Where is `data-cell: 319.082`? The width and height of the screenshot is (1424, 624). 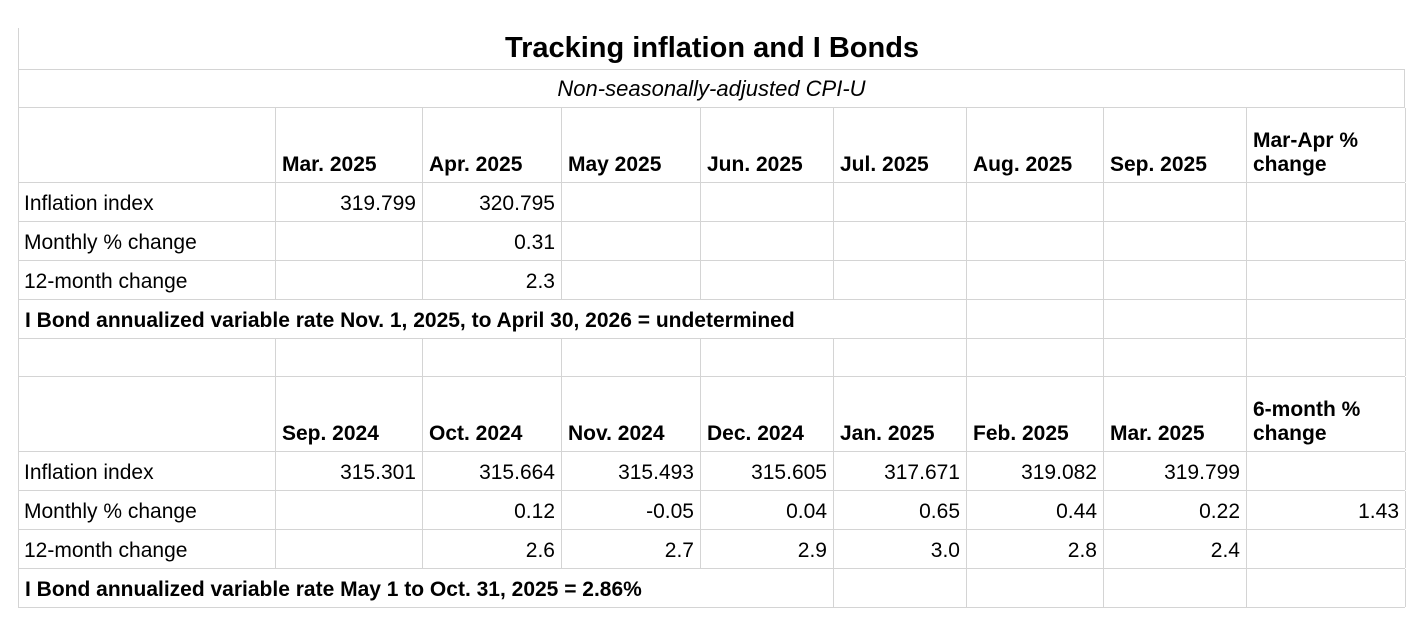 data-cell: 319.082 is located at coordinates (1035, 471).